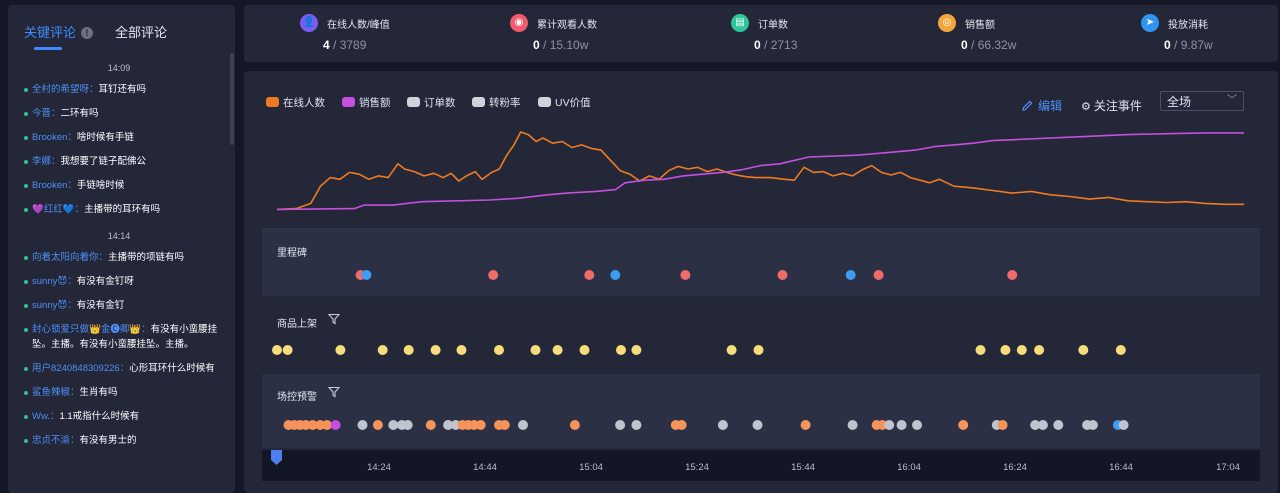 Image resolution: width=1280 pixels, height=493 pixels. What do you see at coordinates (141, 31) in the screenshot?
I see `tab-all-comments: 全部评论` at bounding box center [141, 31].